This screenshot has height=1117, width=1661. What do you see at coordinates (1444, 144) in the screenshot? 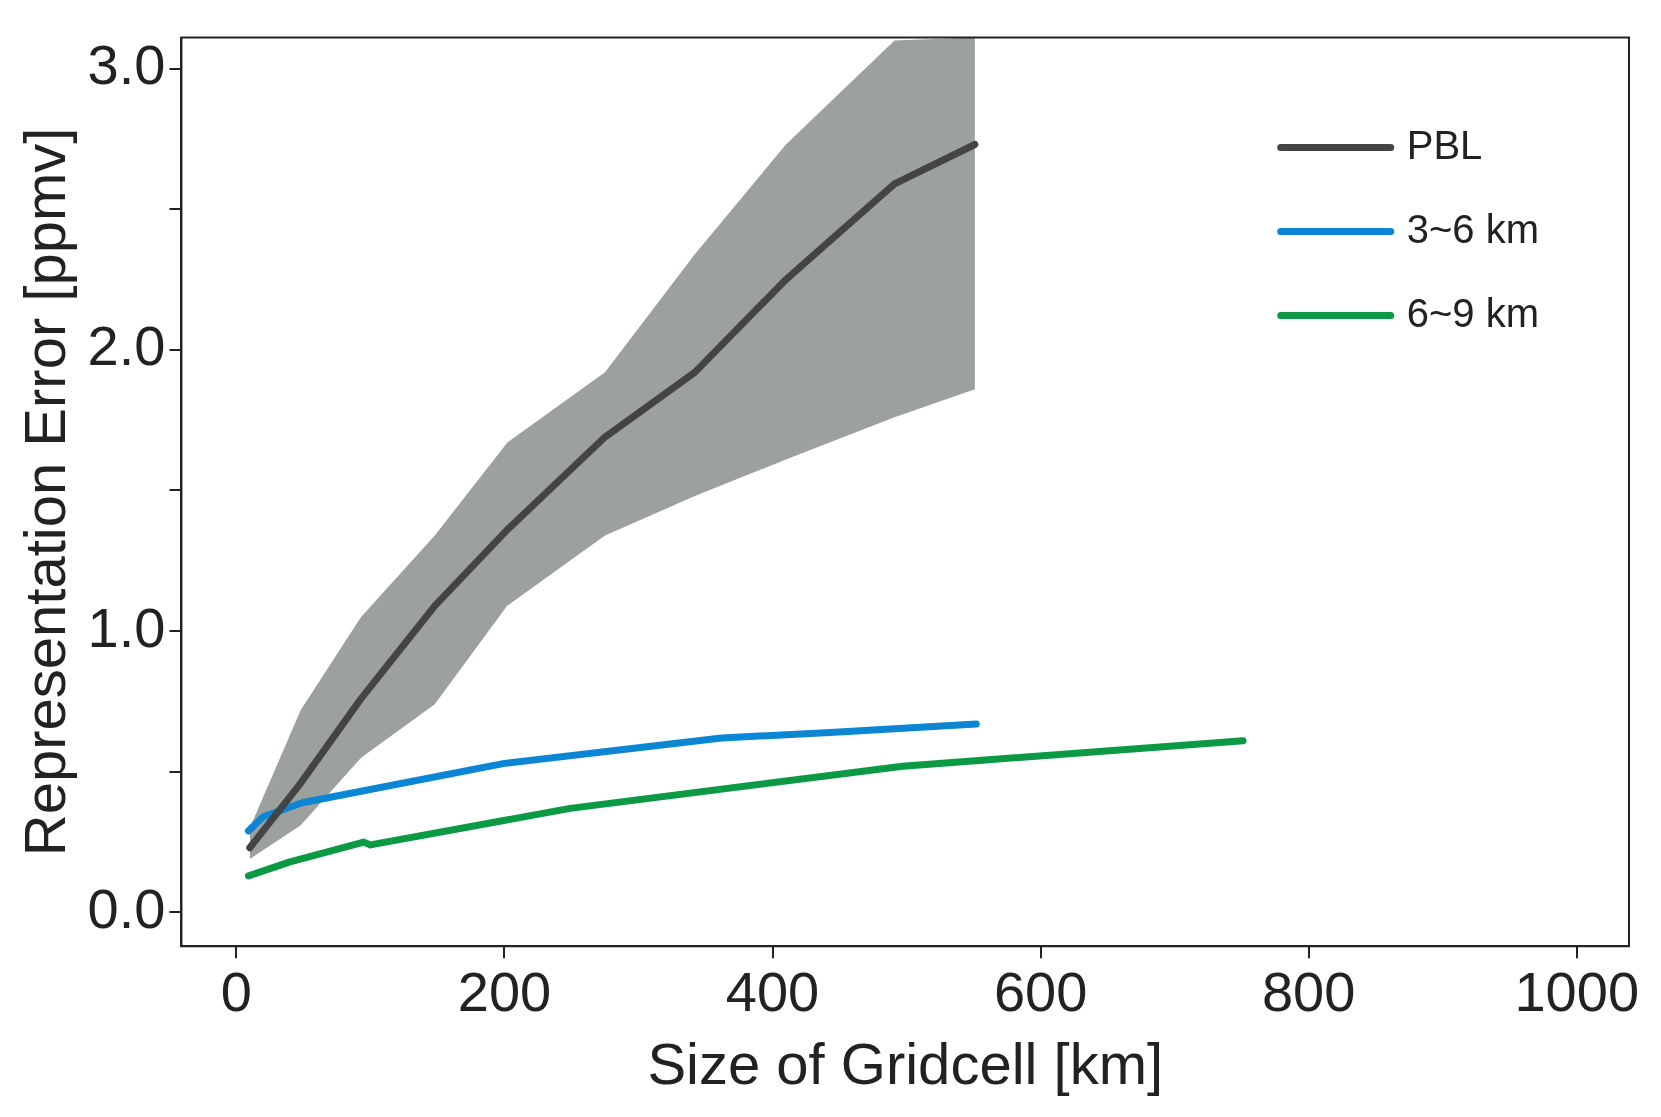
I see `legend-label: PBL` at bounding box center [1444, 144].